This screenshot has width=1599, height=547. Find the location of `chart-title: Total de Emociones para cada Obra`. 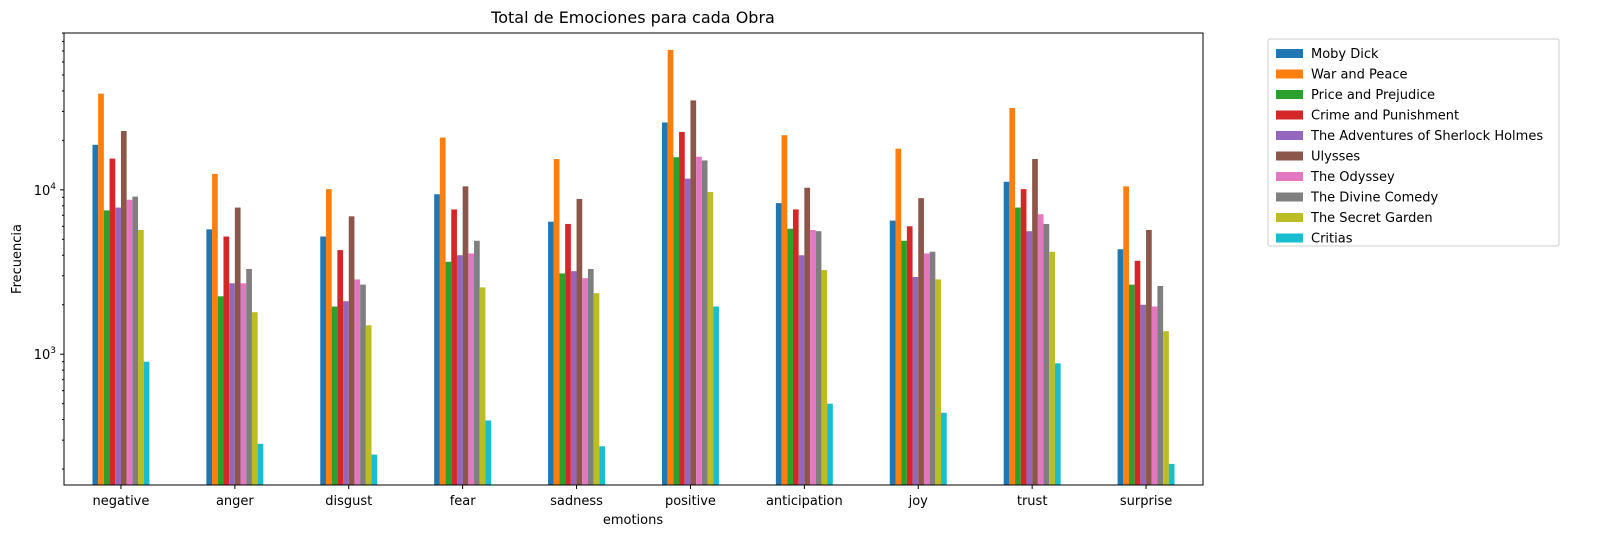

chart-title: Total de Emociones para cada Obra is located at coordinates (632, 17).